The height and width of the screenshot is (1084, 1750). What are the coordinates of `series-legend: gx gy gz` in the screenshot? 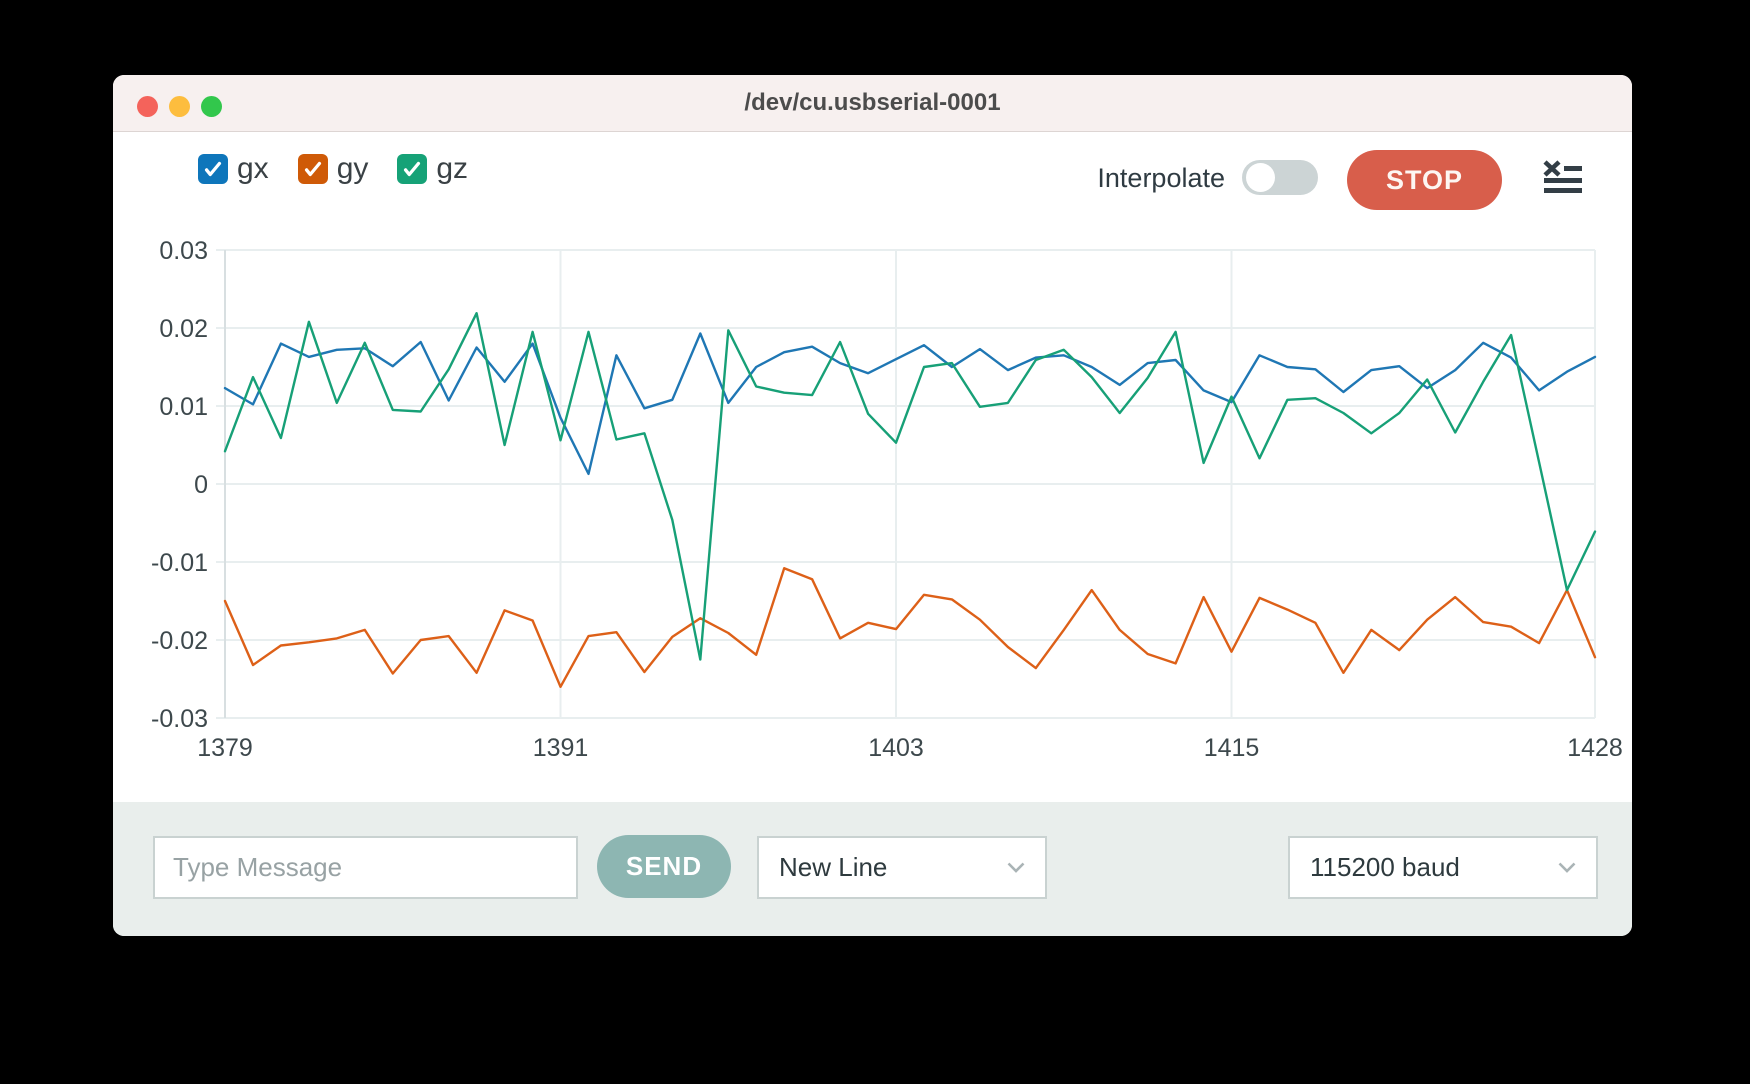 It's located at (333, 169).